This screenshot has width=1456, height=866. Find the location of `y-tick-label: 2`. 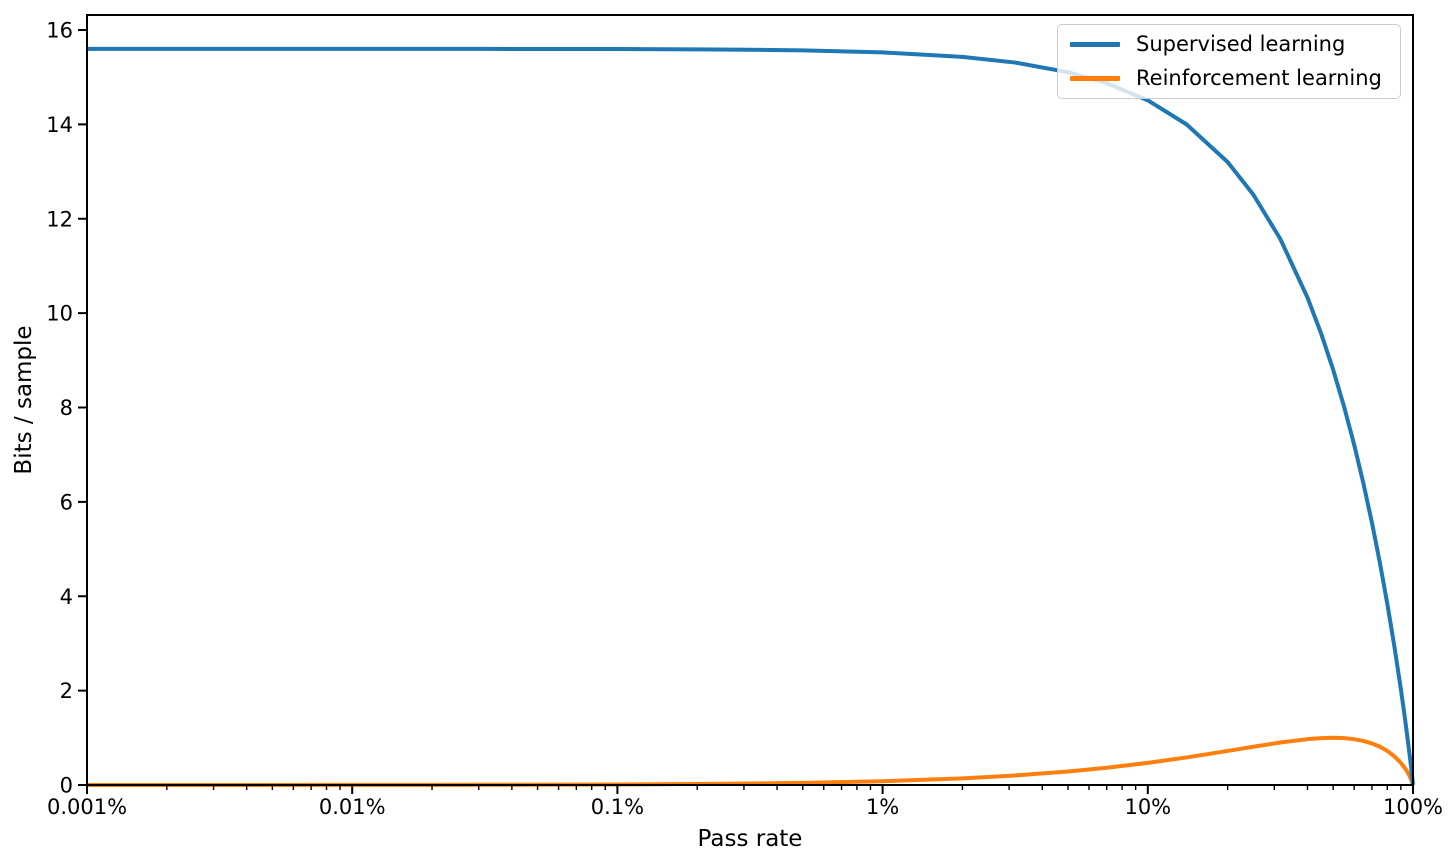

y-tick-label: 2 is located at coordinates (66, 691).